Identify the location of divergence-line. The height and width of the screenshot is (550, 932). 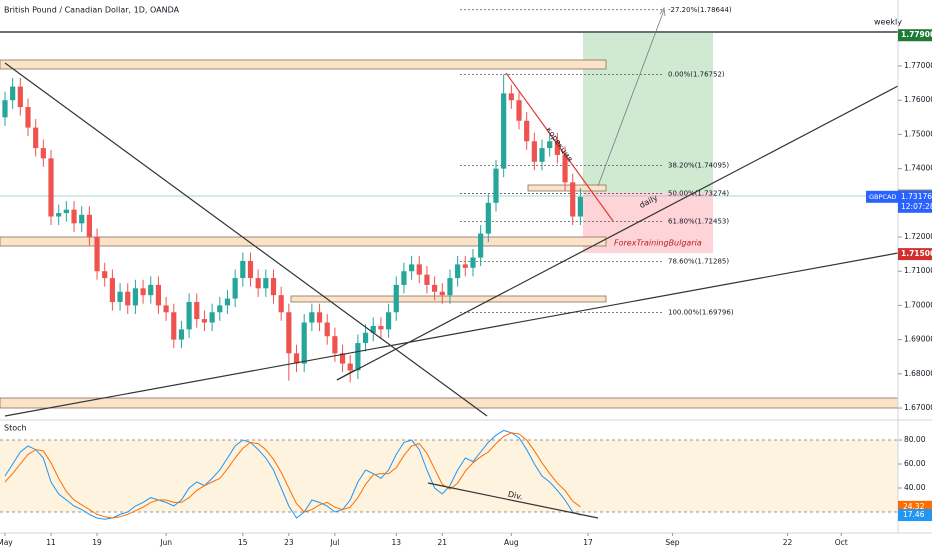
(513, 500).